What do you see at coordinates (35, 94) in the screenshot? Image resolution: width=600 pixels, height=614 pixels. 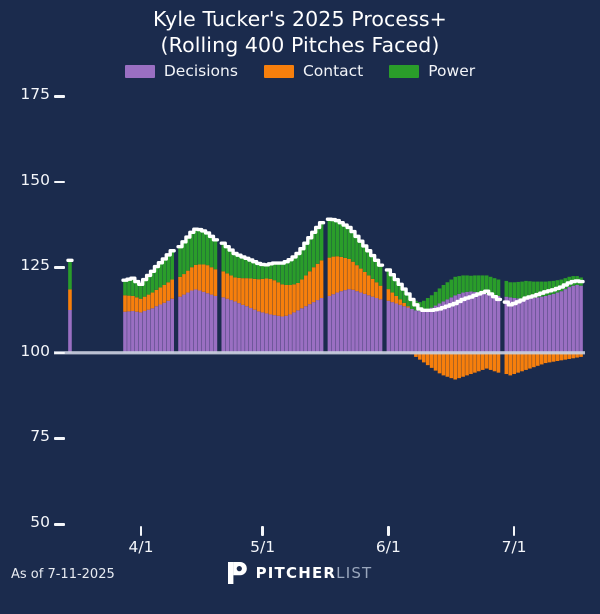 I see `y-tick-label: 175` at bounding box center [35, 94].